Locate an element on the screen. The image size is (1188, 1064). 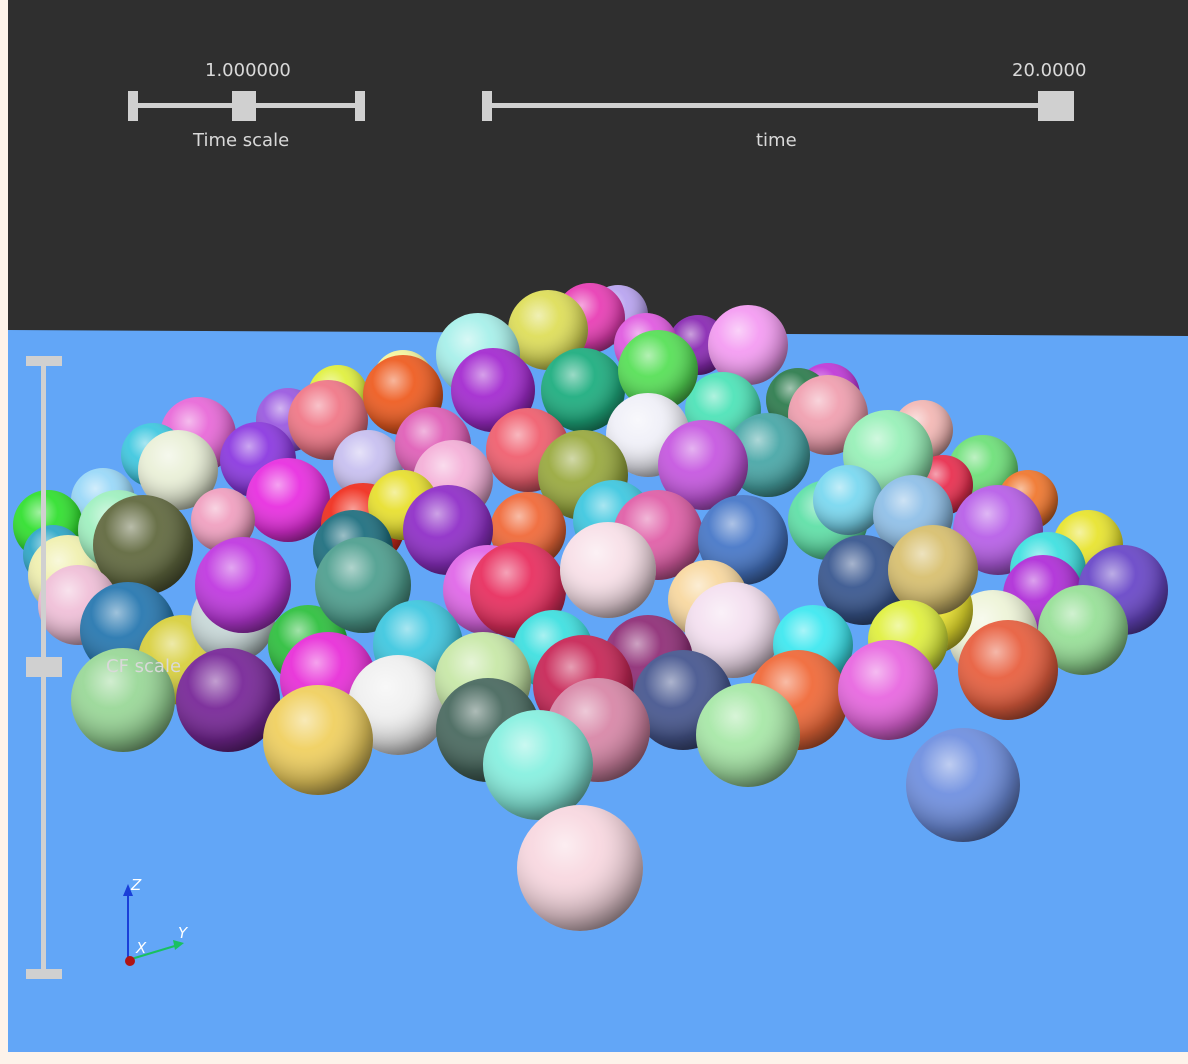
time-scale-value: 1.000000 is located at coordinates (248, 70).